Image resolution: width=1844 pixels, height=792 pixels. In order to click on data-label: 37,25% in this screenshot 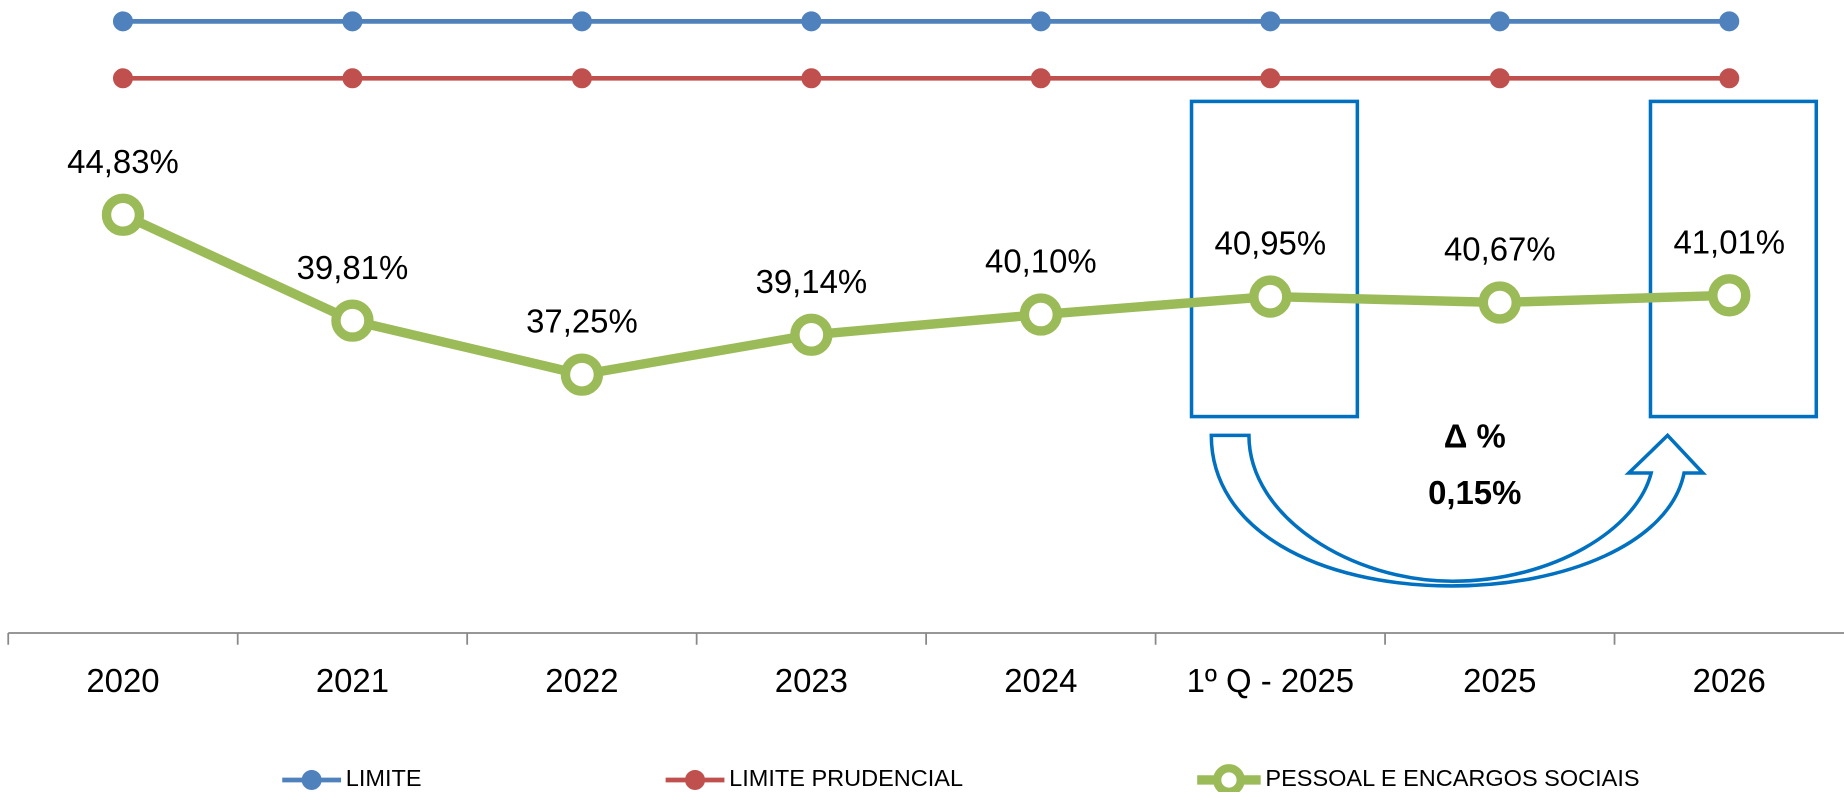, I will do `click(582, 321)`.